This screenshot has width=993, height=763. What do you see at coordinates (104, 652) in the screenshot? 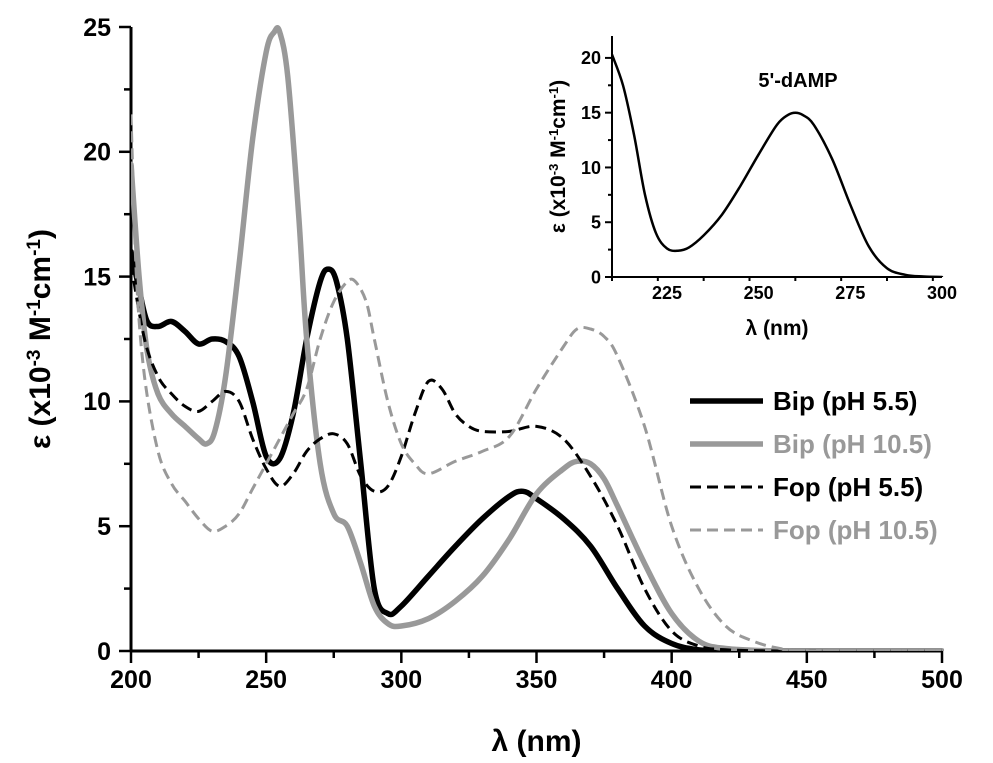
I see `main-y-tick-label: 0` at bounding box center [104, 652].